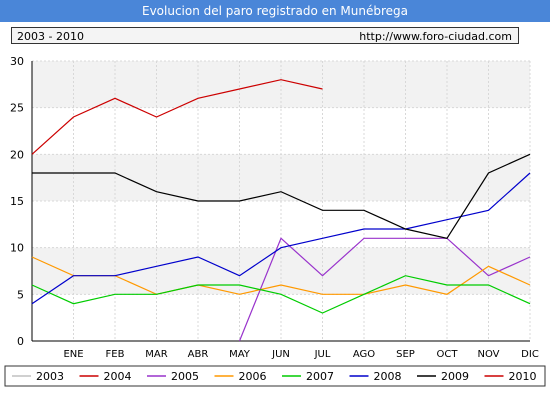 This screenshot has height=400, width=550. I want to click on x-tick-label: ABR, so click(198, 354).